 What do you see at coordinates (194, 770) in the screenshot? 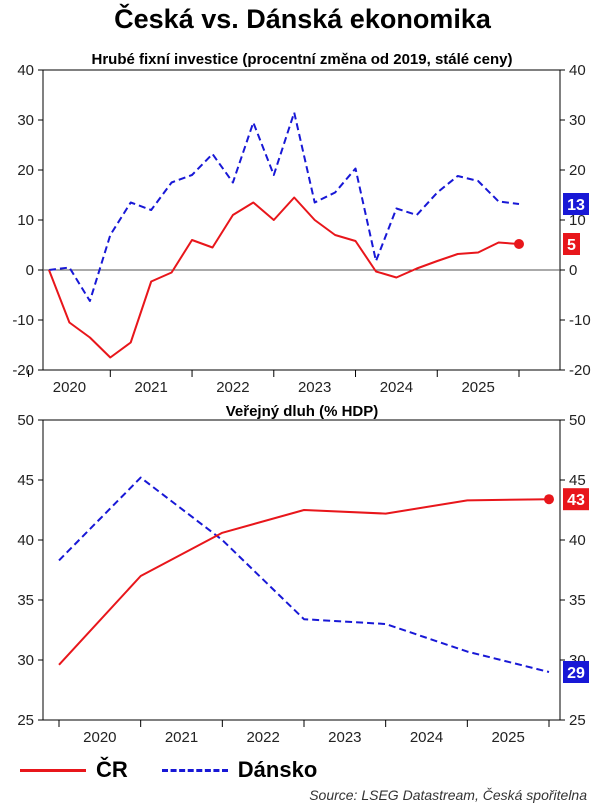
I see `legend-swatch-dk` at bounding box center [194, 770].